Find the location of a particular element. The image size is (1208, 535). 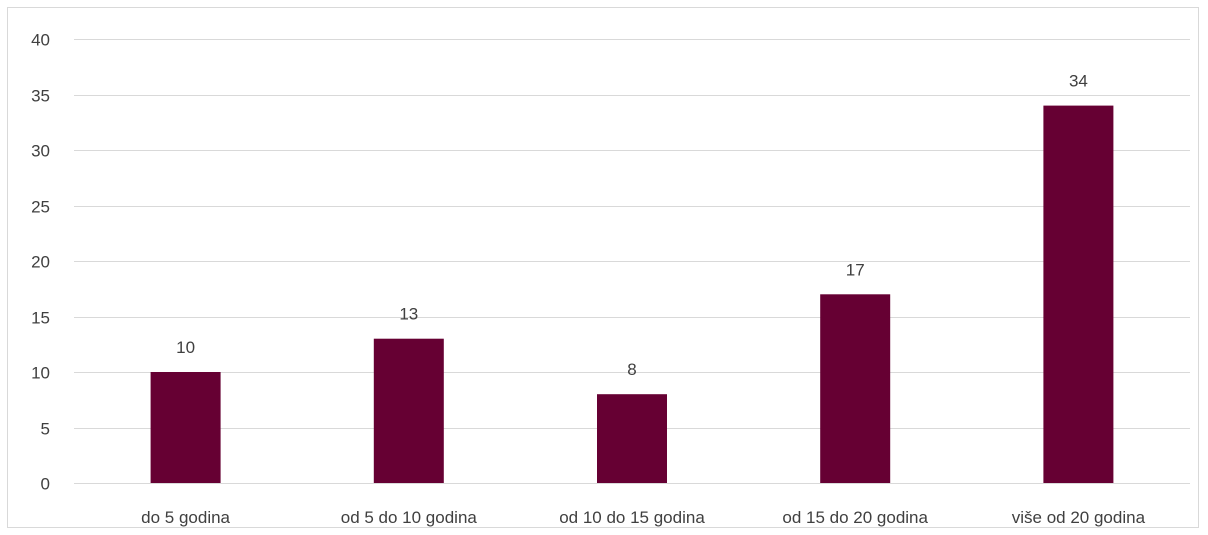

y-tick-label: 30 is located at coordinates (40, 151).